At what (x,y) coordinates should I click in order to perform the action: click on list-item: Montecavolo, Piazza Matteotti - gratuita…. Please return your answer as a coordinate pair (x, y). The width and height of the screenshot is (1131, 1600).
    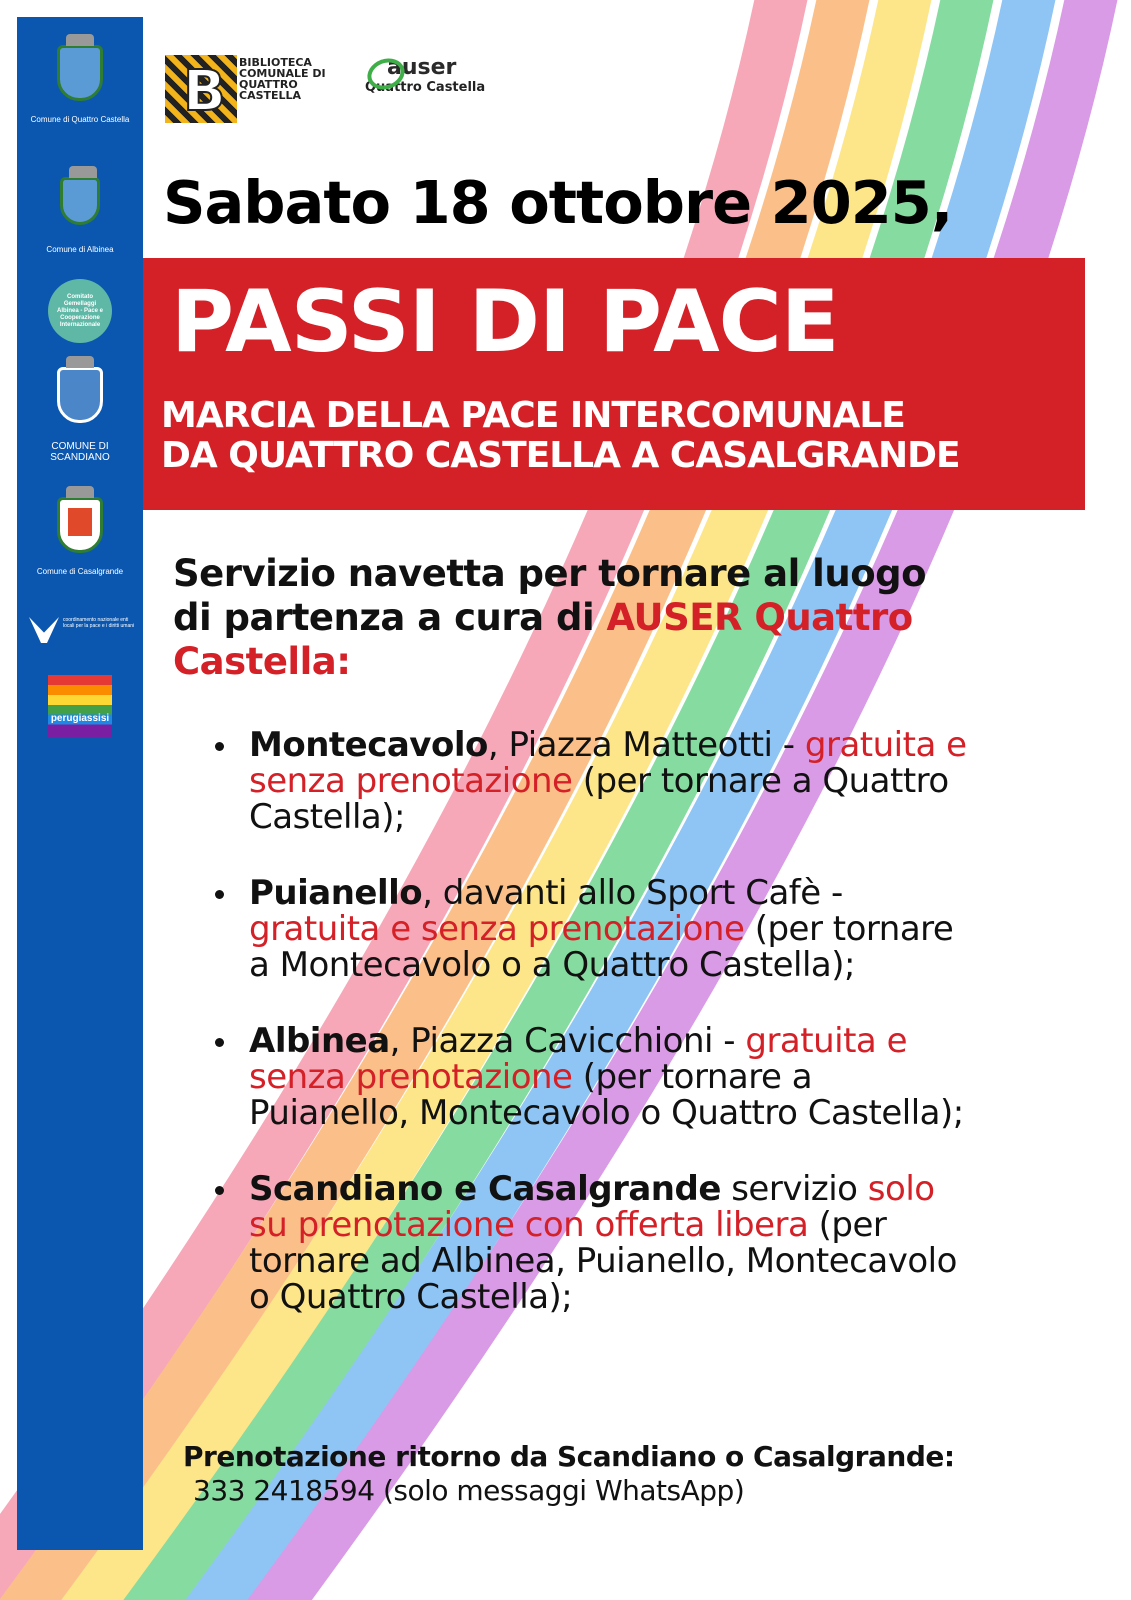
    Looking at the image, I should click on (595, 781).